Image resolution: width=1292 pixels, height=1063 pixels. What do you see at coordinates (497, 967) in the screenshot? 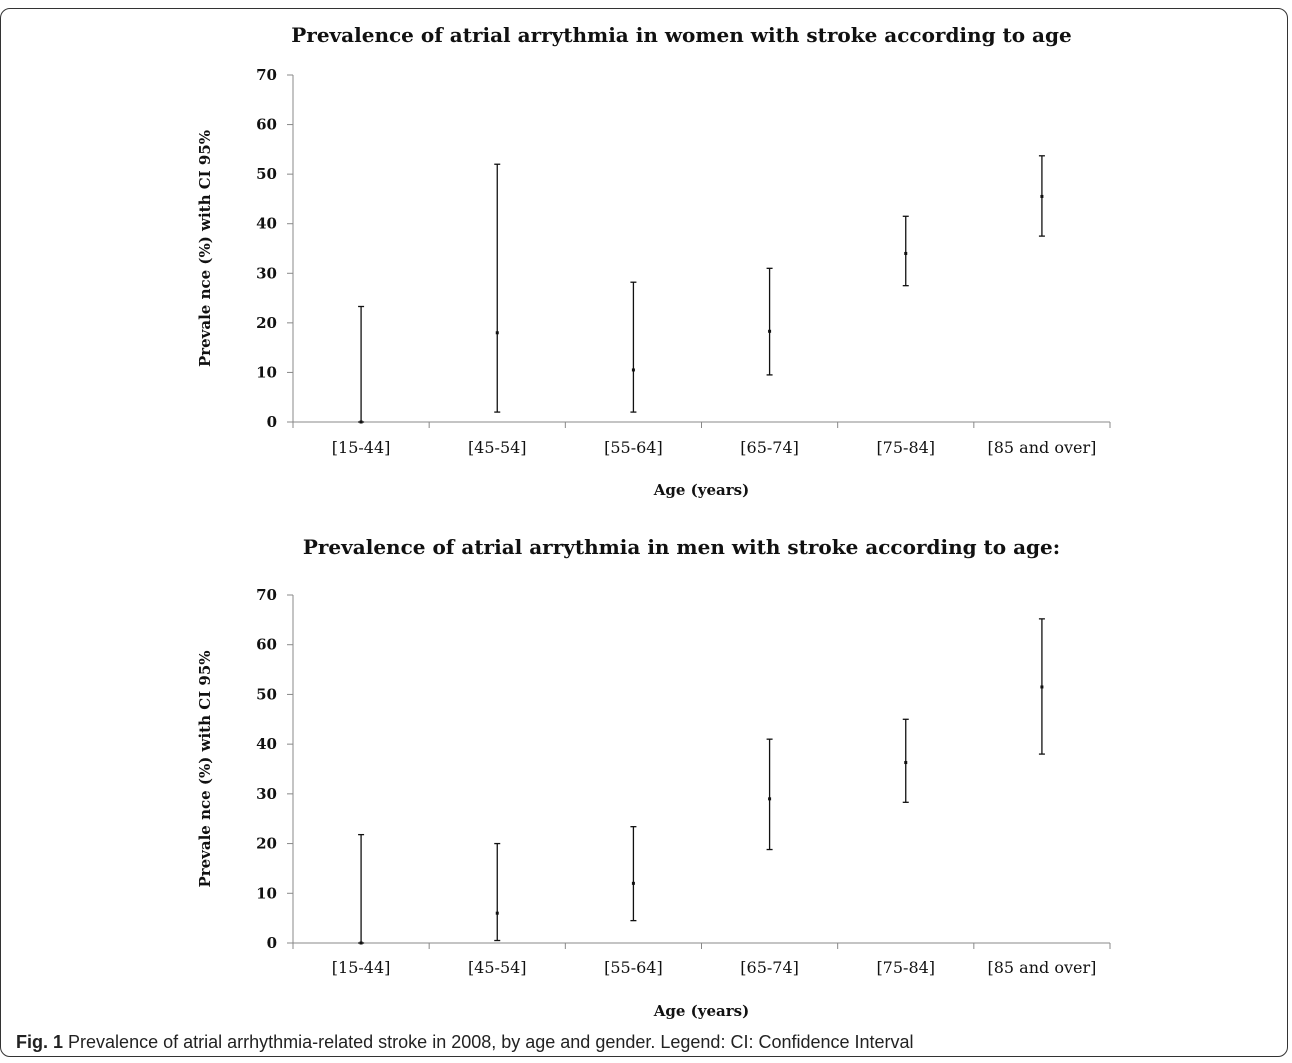
I see `men-category-label: [45-54]` at bounding box center [497, 967].